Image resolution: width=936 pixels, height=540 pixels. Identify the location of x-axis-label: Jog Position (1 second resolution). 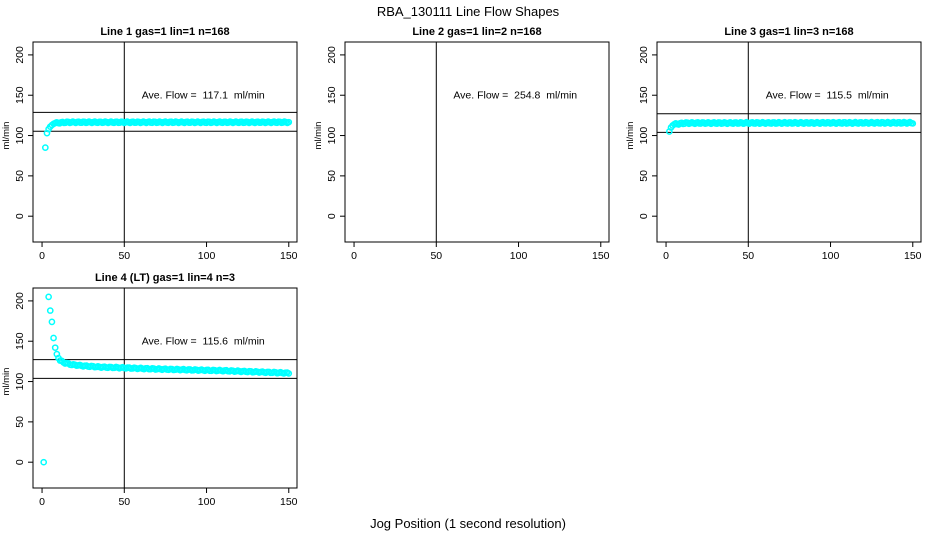
(468, 523).